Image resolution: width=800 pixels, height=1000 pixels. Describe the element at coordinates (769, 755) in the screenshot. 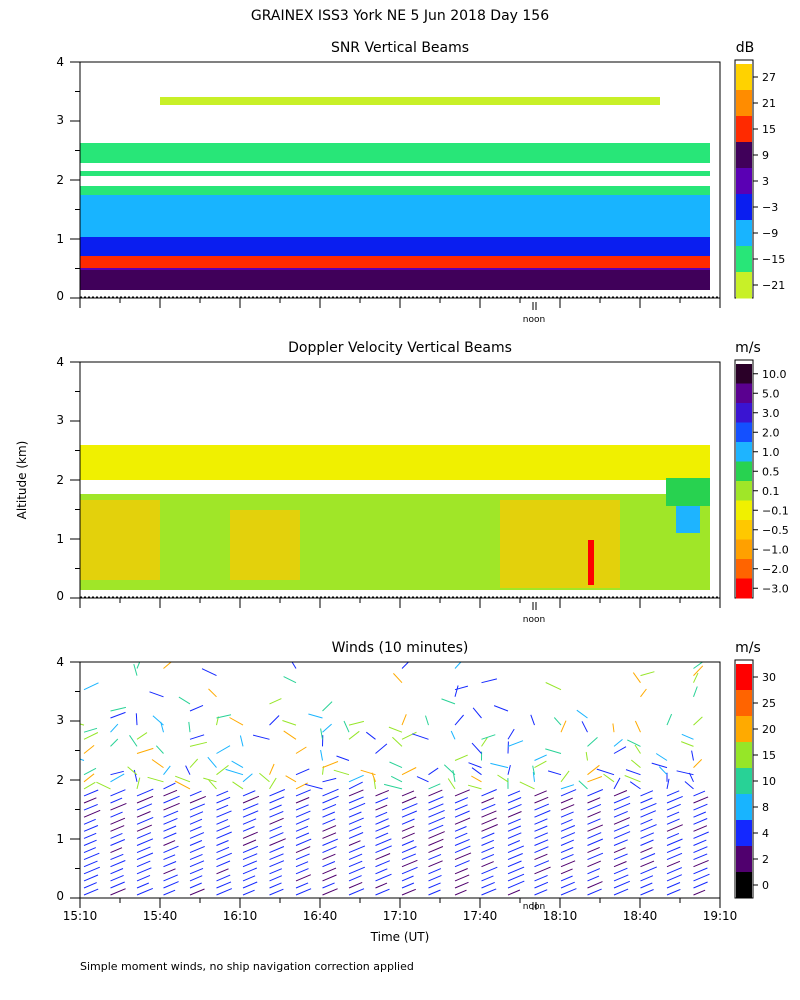

I see `winds-colorbar-label-3: 15` at that location.